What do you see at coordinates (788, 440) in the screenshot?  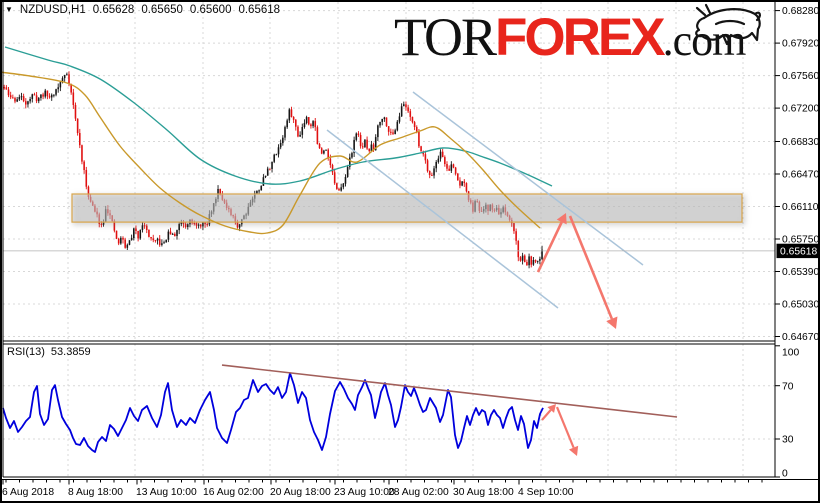 I see `rsi-tick-label: 30` at bounding box center [788, 440].